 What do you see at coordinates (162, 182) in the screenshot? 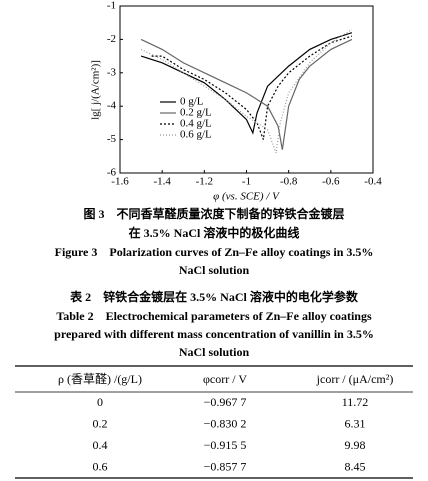
I see `x-tick-label: -1.4` at bounding box center [162, 182].